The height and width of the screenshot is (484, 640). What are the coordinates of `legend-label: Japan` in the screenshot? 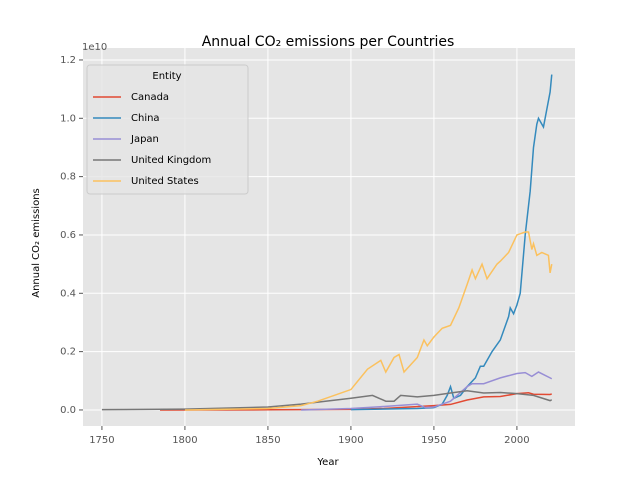 It's located at (144, 139).